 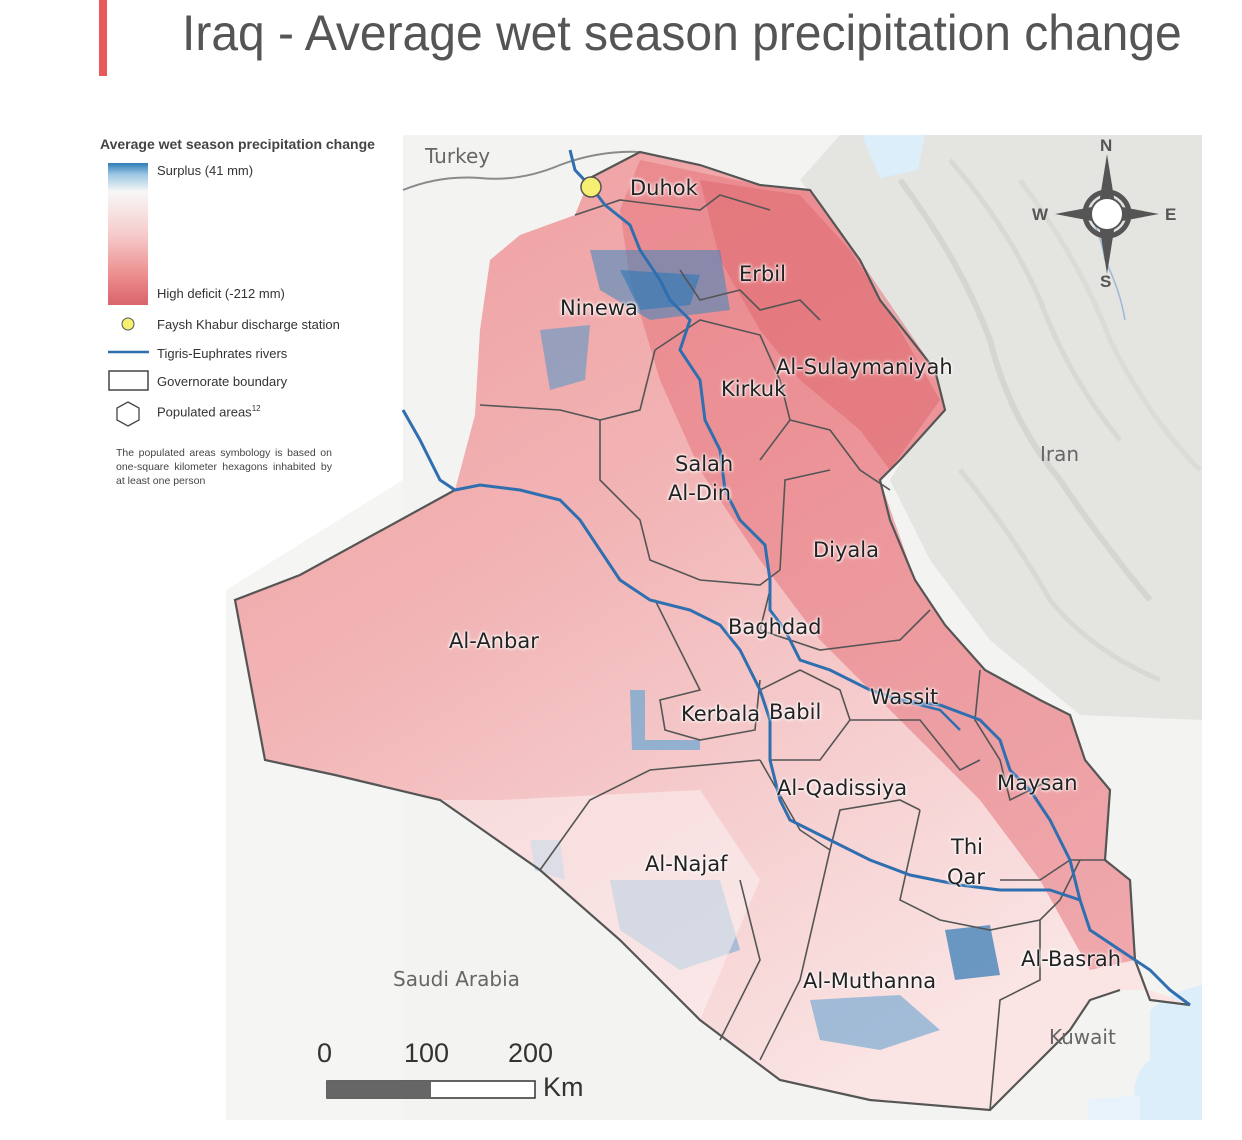 What do you see at coordinates (427, 1053) in the screenshot?
I see `scale-label-100: 100` at bounding box center [427, 1053].